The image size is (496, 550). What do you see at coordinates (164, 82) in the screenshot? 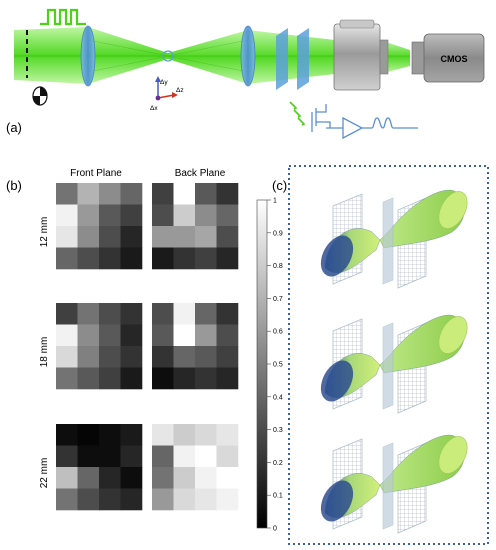
I see `axis-y-label: Δy` at bounding box center [164, 82].